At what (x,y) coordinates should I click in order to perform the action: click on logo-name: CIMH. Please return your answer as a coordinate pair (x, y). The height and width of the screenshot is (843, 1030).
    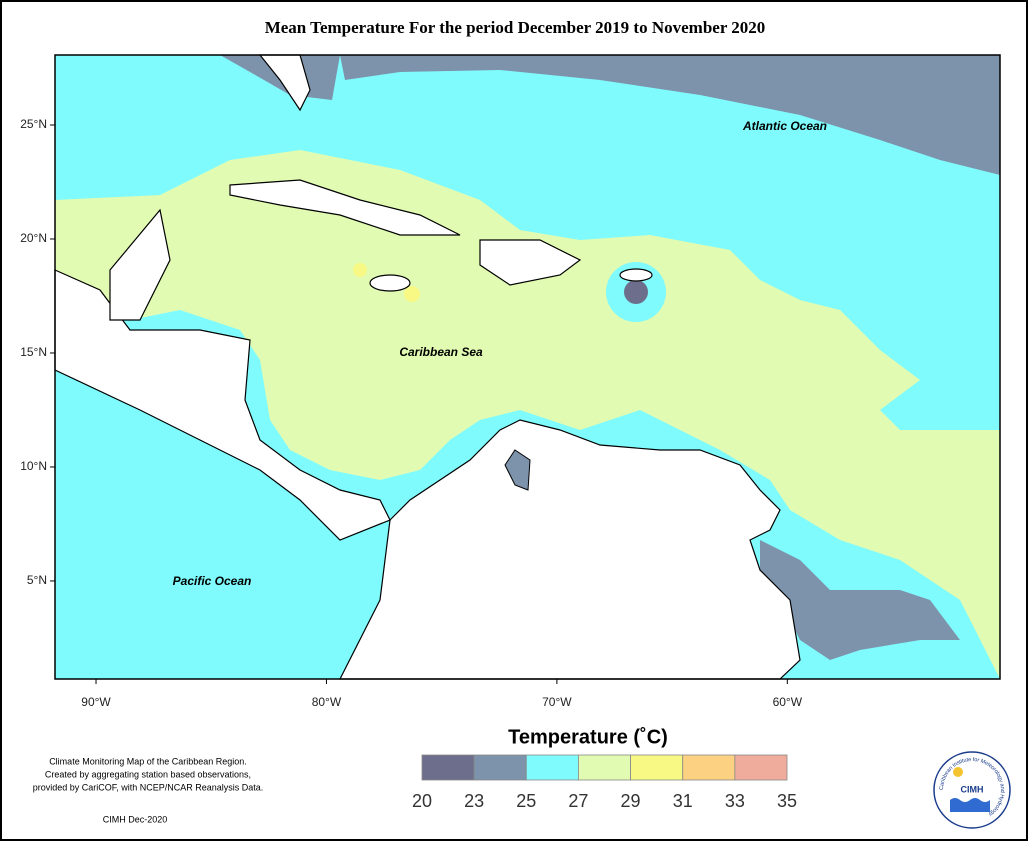
    Looking at the image, I should click on (972, 789).